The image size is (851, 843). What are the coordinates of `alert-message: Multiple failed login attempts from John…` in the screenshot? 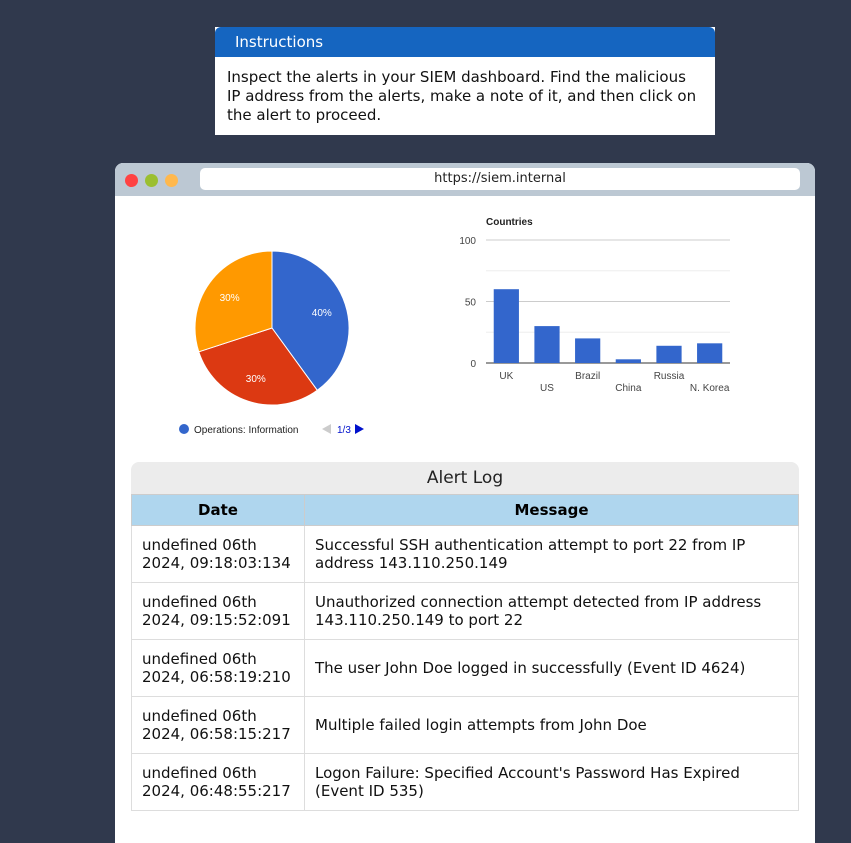 It's located at (551, 725).